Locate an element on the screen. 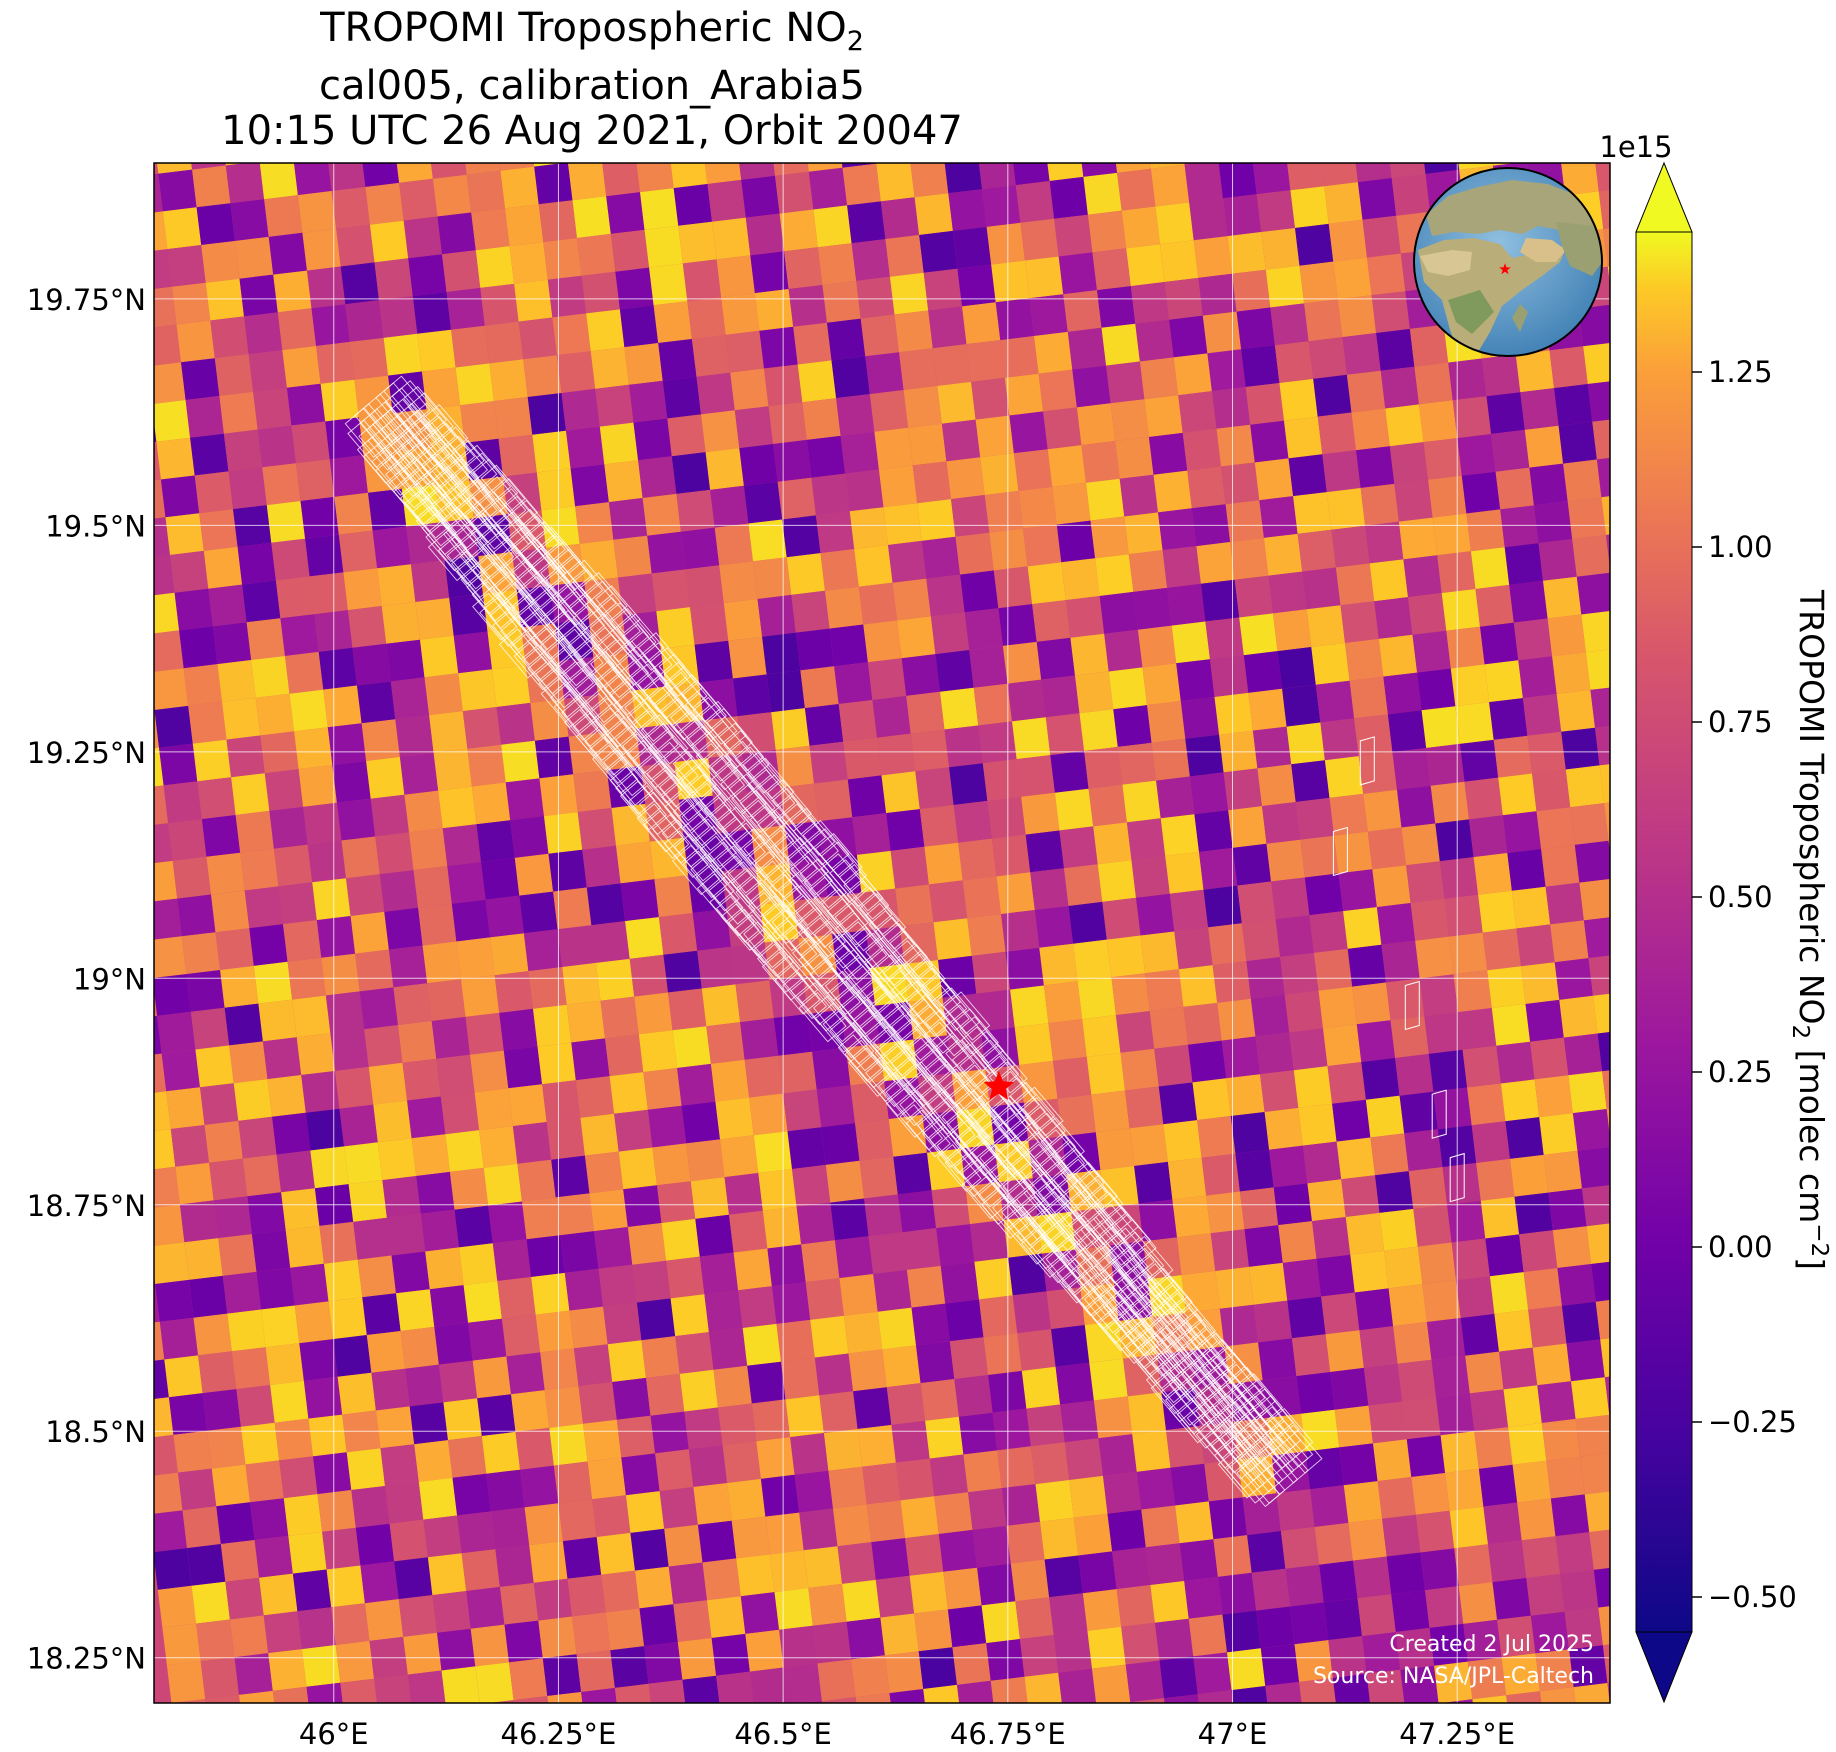 The width and height of the screenshot is (1836, 1752). colorbar-tick-label: 0.50 is located at coordinates (1740, 897).